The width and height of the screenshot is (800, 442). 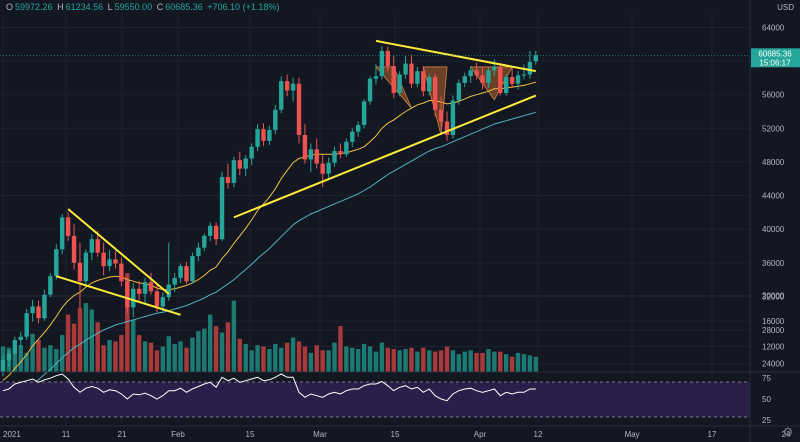 I want to click on price-tick-label: 52000, so click(x=773, y=128).